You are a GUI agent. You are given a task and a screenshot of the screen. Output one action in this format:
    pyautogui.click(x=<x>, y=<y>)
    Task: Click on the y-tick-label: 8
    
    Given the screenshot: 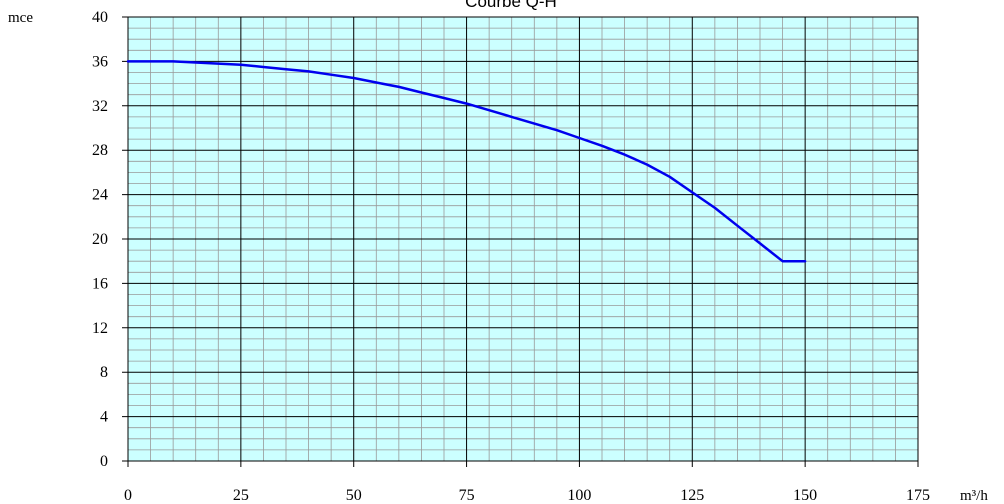 What is the action you would take?
    pyautogui.click(x=104, y=372)
    